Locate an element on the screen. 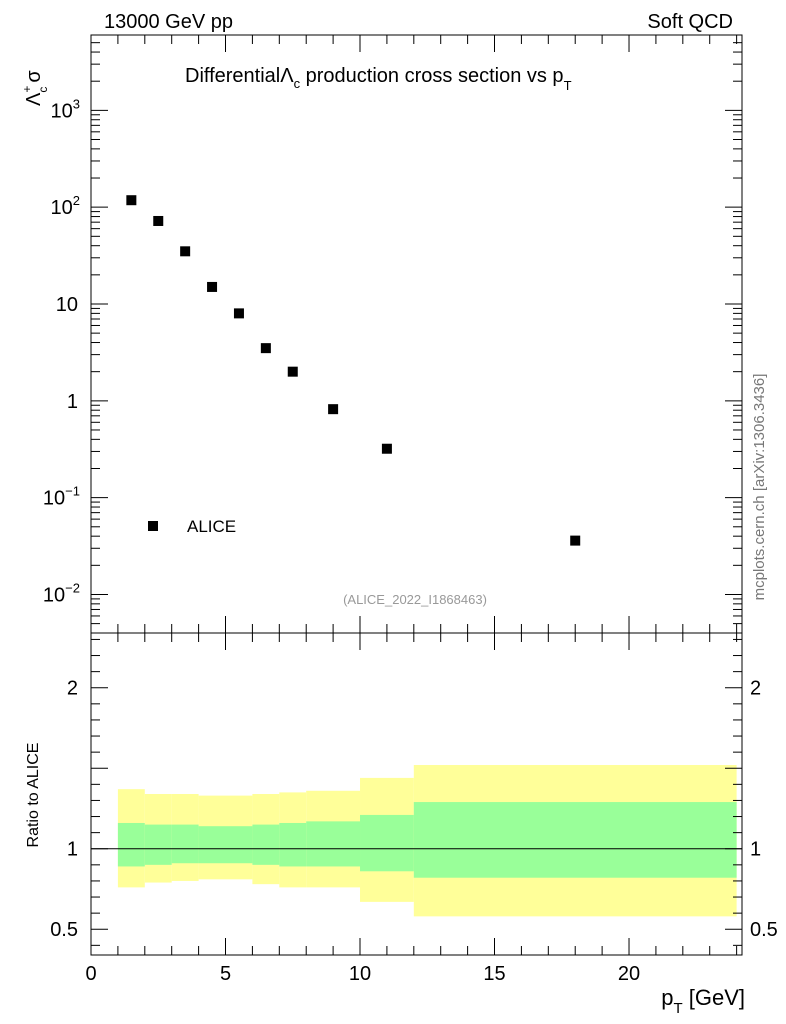 This screenshot has height=1024, width=786. ratio-bands is located at coordinates (427, 841).